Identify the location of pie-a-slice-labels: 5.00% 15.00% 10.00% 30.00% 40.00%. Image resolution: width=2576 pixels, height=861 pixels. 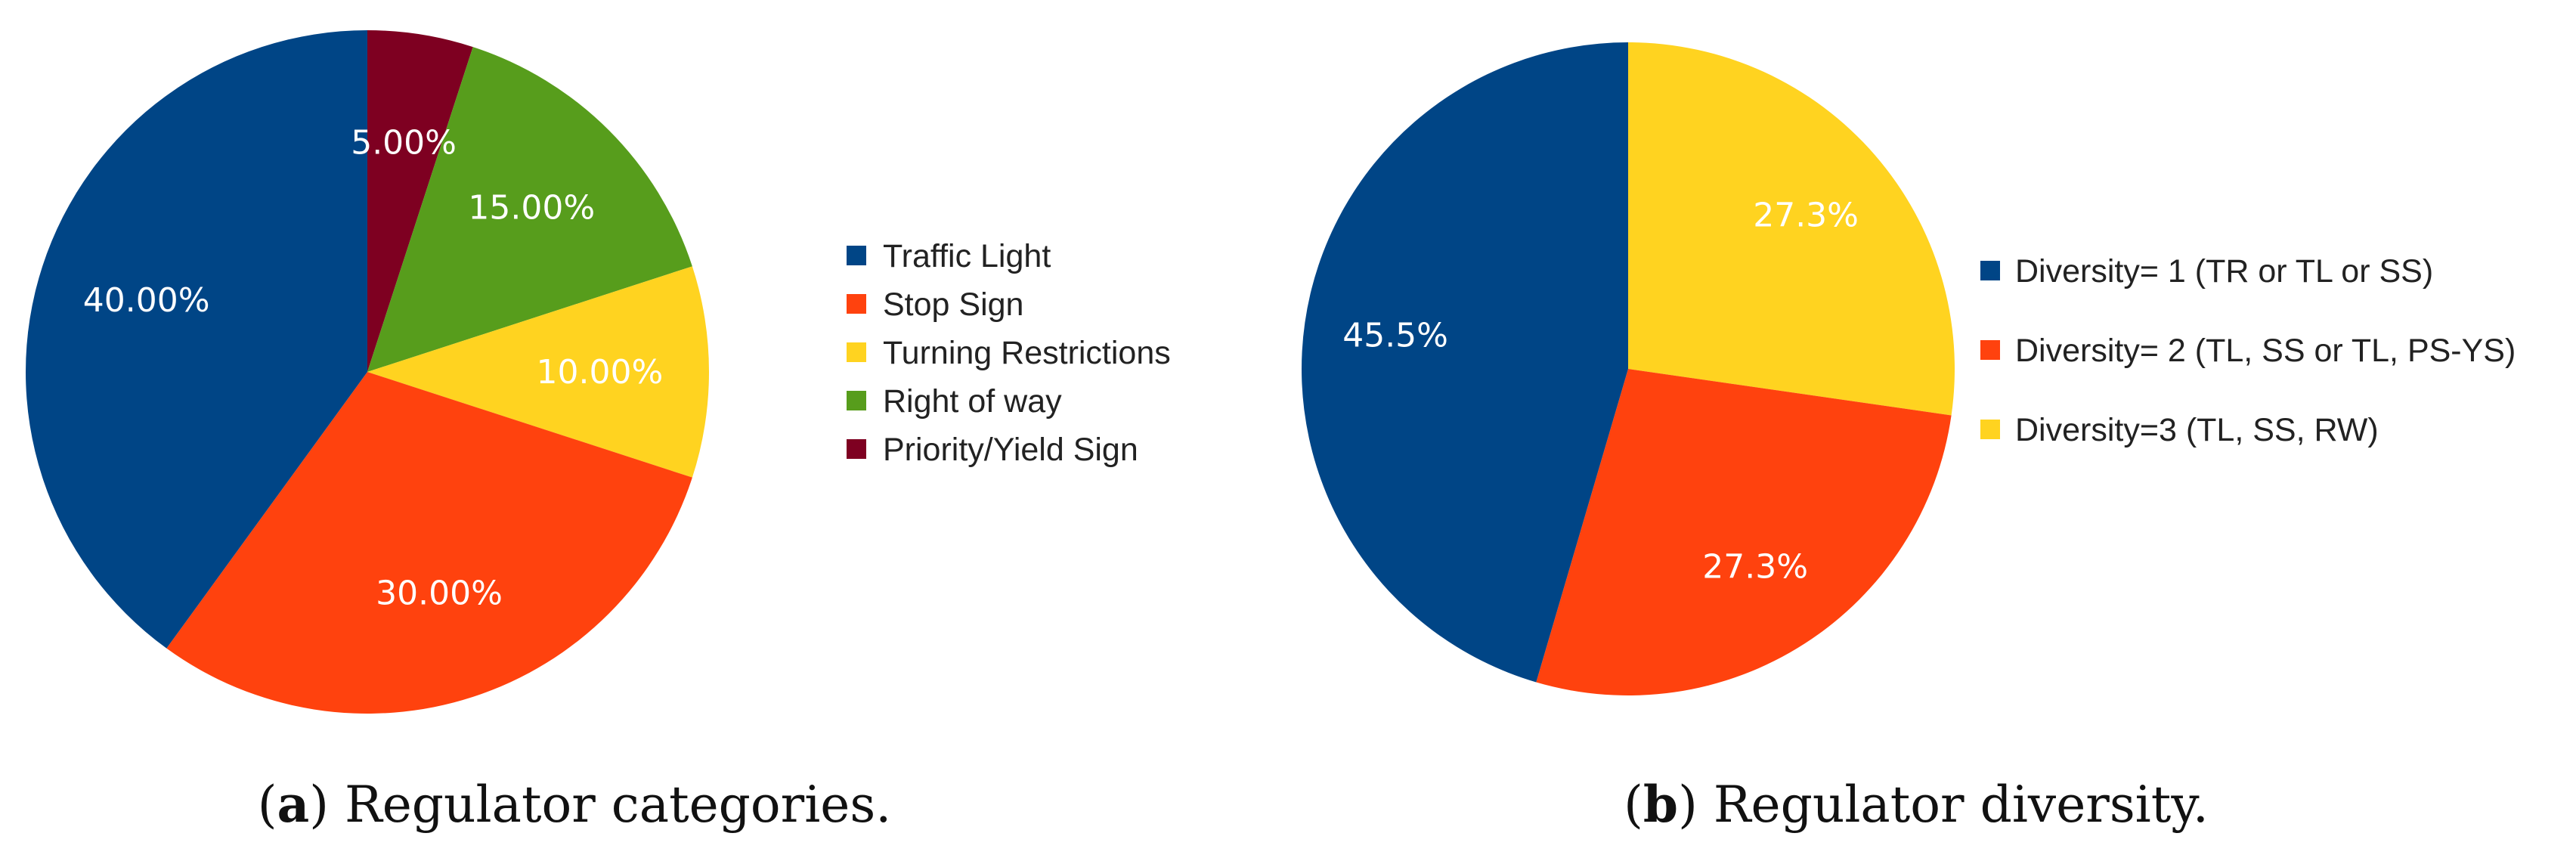
(373, 368).